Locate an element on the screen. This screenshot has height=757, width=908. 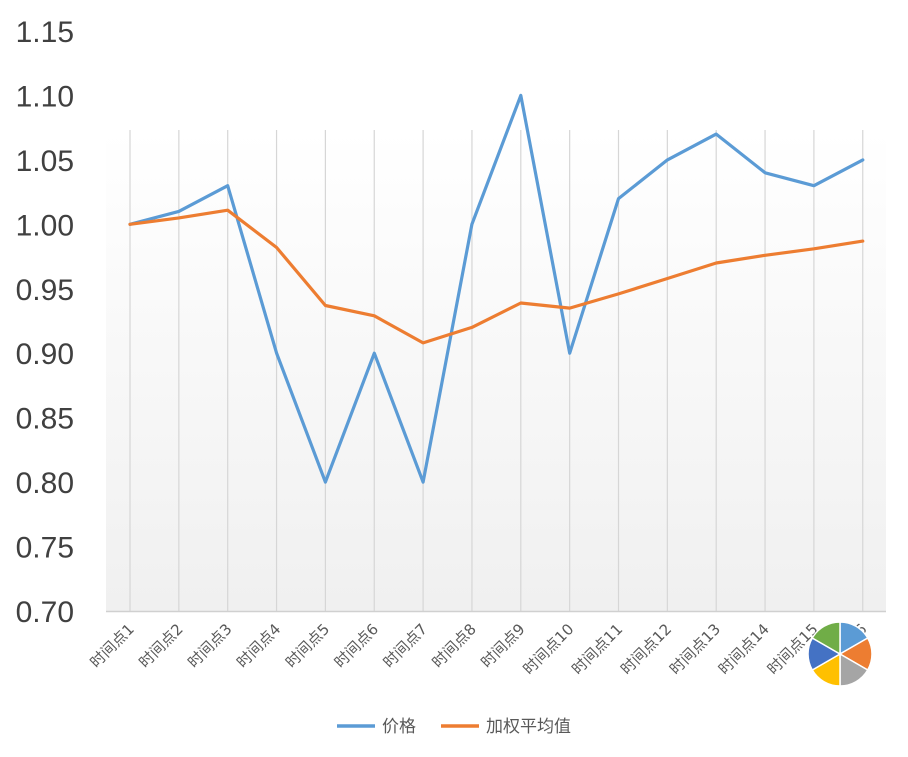
x-tick-label: 时间点8 is located at coordinates (453, 645).